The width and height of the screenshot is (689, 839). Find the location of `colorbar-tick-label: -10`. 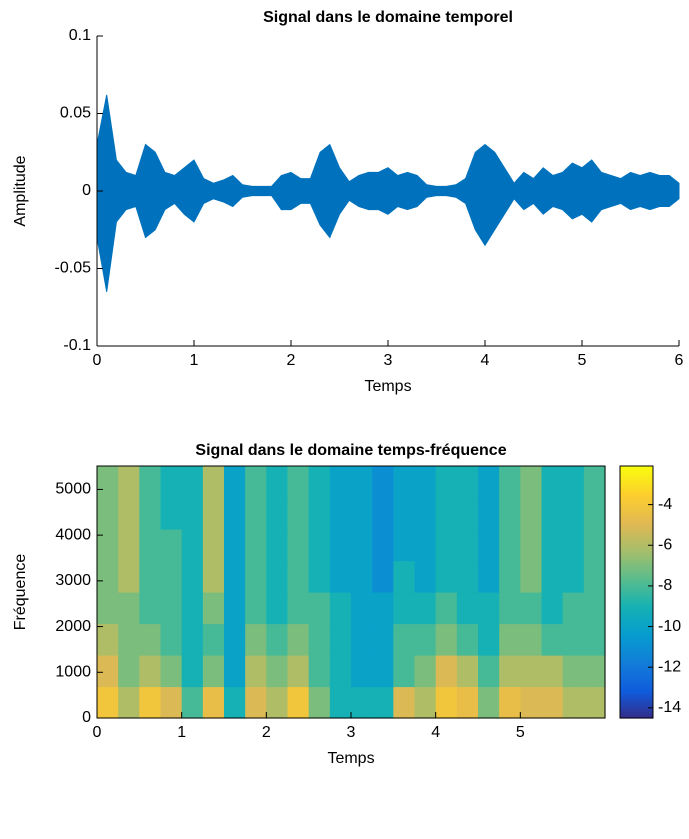

colorbar-tick-label: -10 is located at coordinates (669, 626).